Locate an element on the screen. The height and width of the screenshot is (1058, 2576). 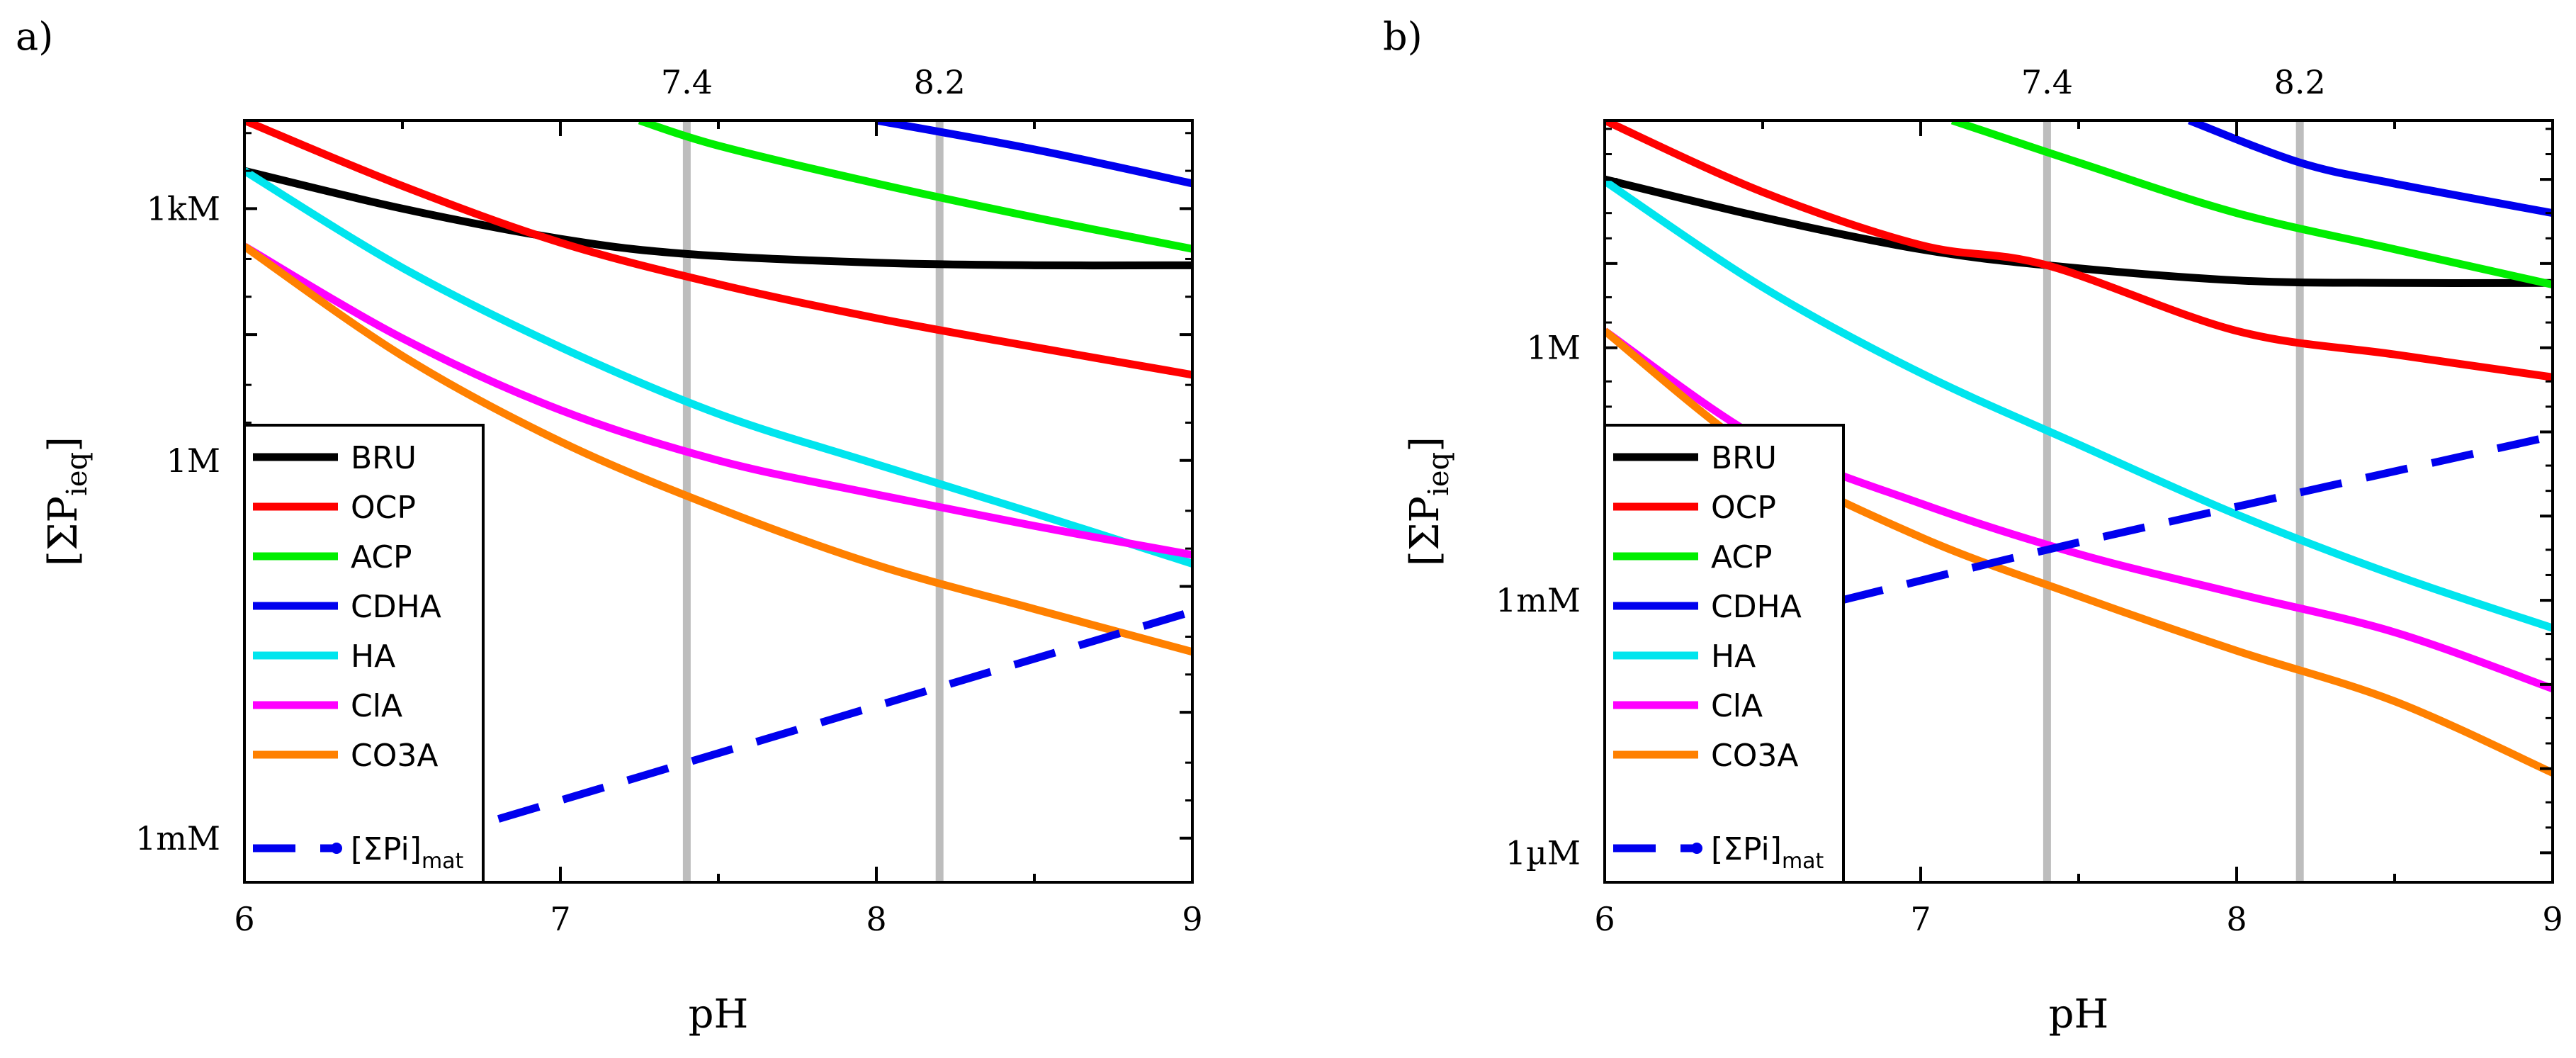
series-line-cla is located at coordinates (718, 400).